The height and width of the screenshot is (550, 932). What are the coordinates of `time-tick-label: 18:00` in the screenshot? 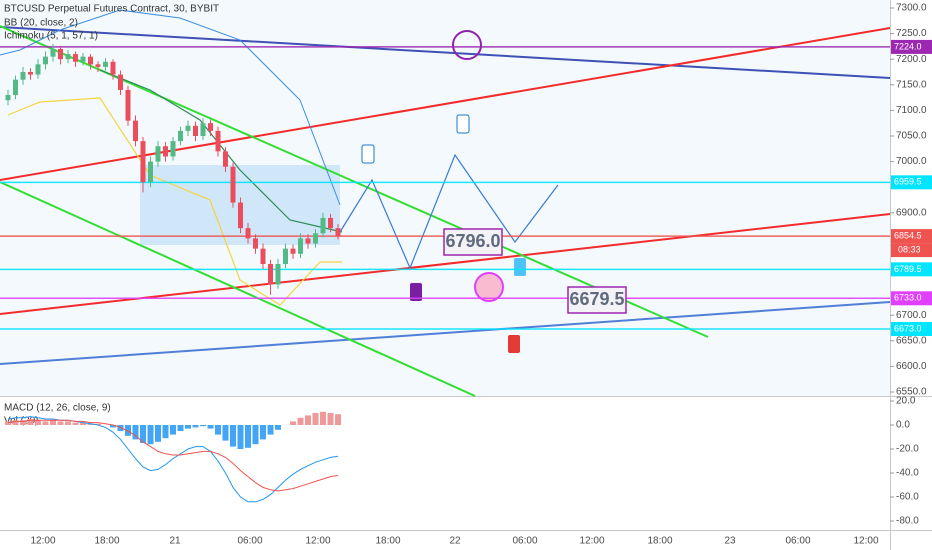 It's located at (106, 541).